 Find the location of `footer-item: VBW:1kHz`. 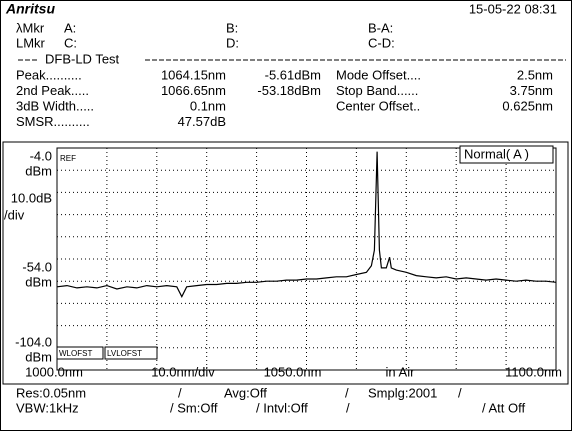

footer-item: VBW:1kHz is located at coordinates (47, 407).